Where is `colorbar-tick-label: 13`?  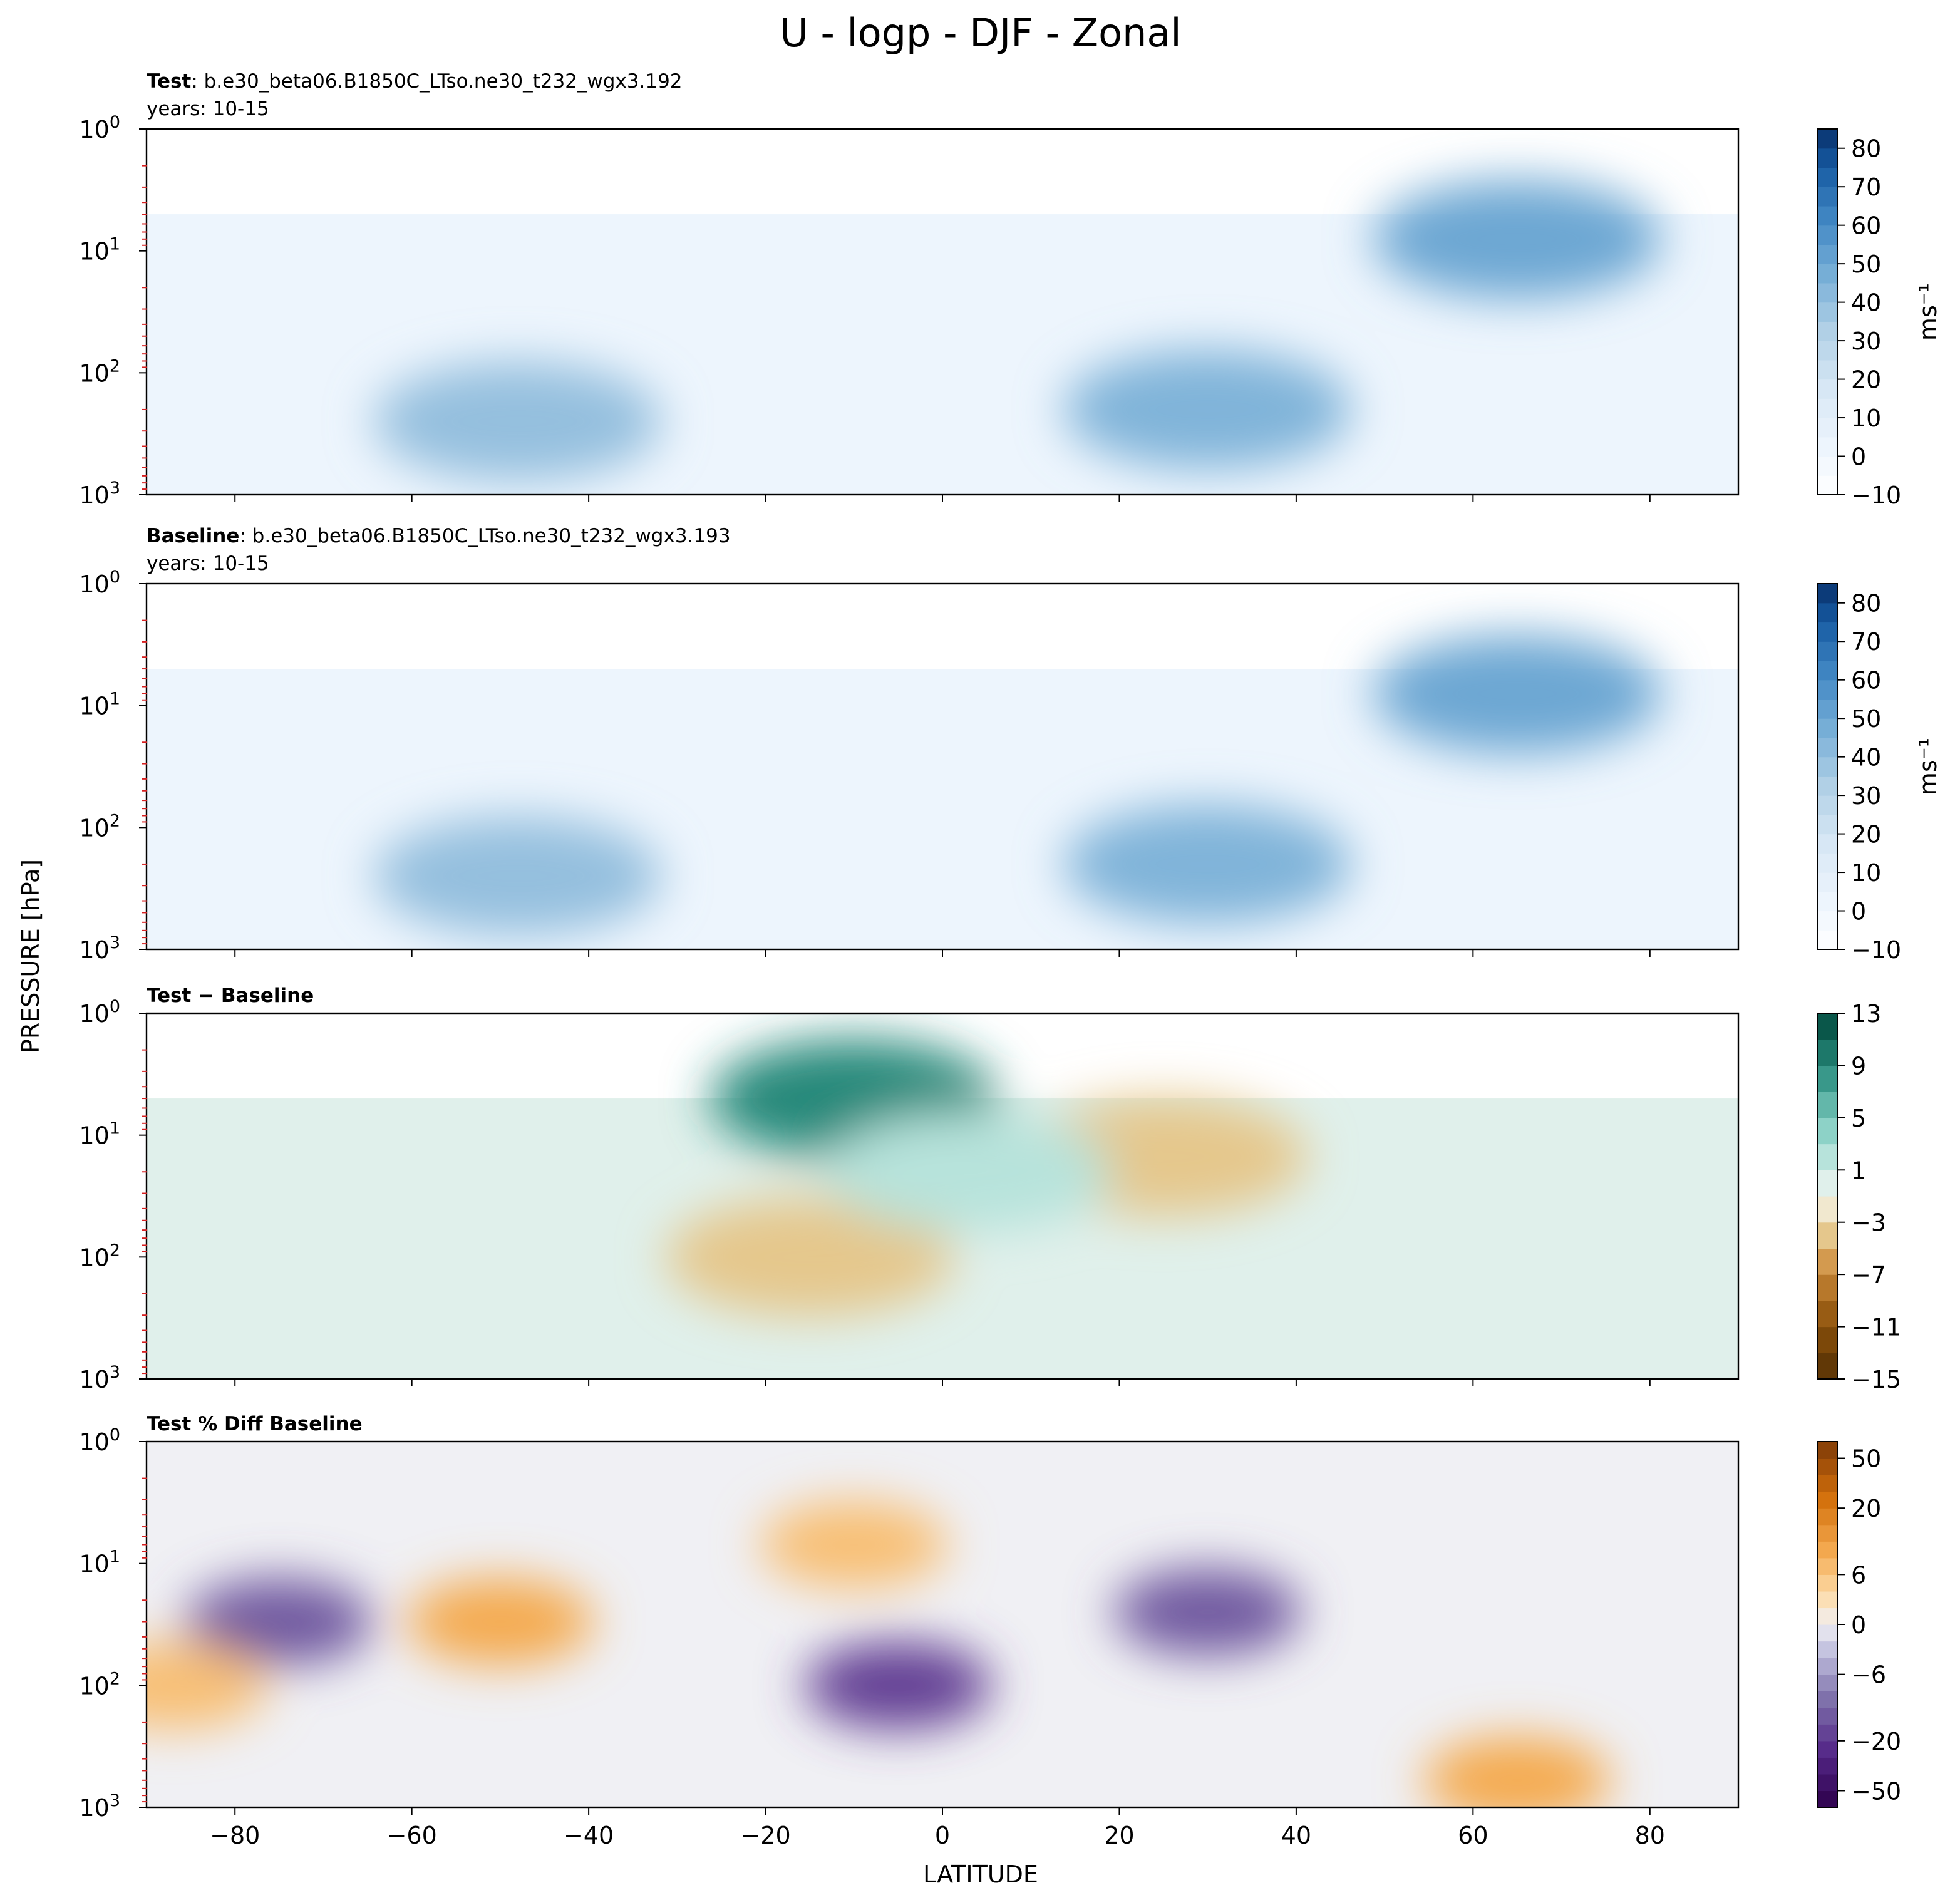 colorbar-tick-label: 13 is located at coordinates (1866, 1014).